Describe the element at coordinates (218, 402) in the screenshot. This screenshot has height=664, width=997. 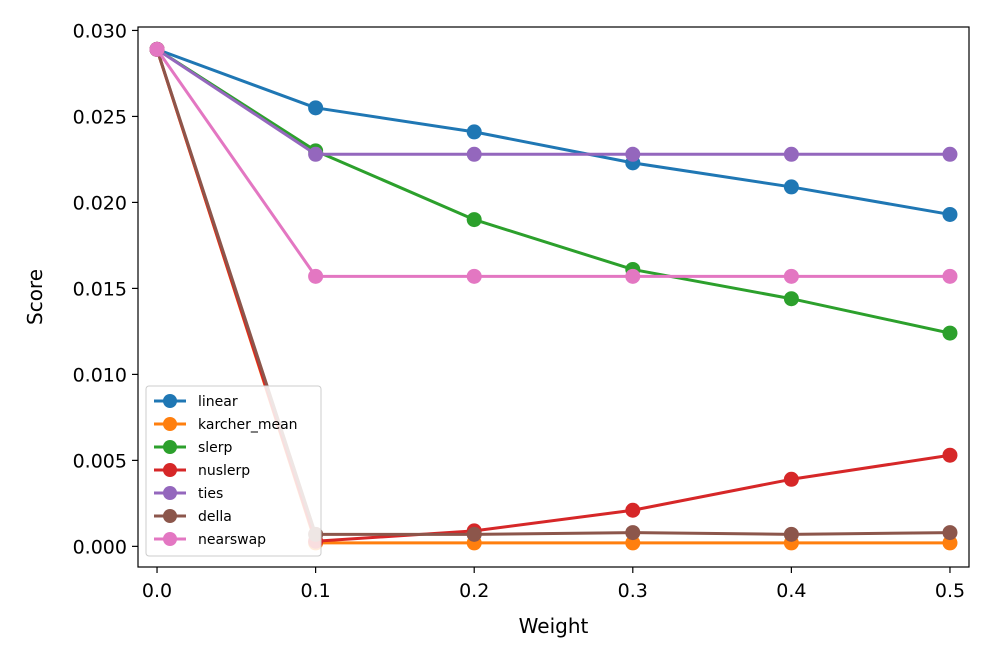
I see `legend-label: linear` at that location.